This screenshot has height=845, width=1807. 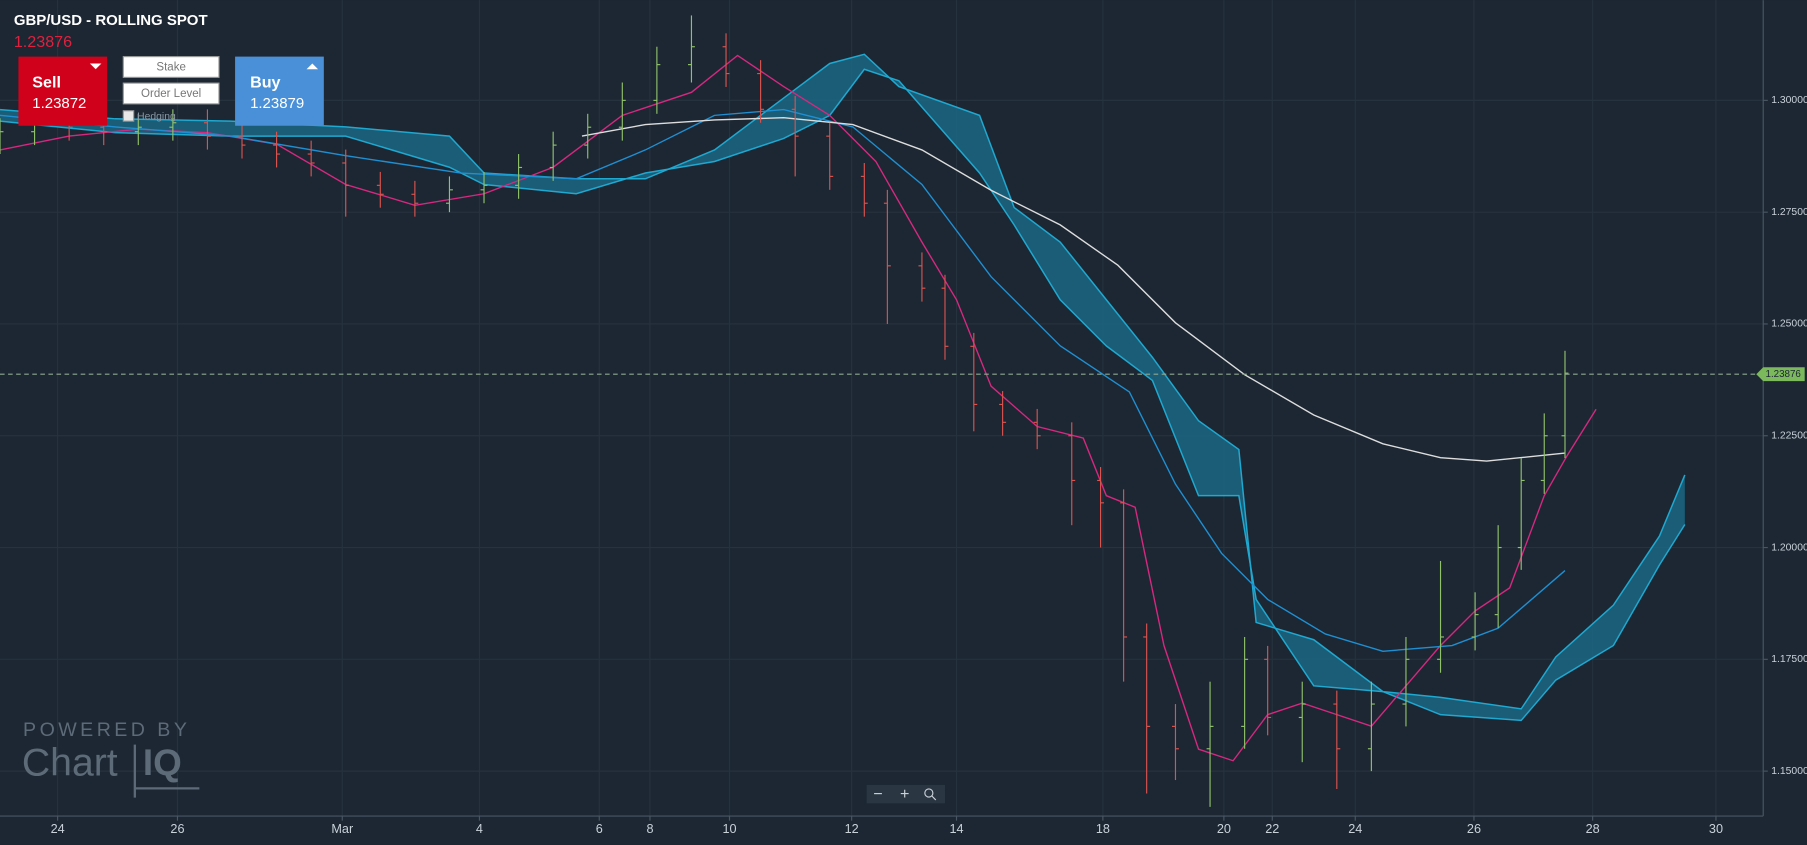 I want to click on checkbox, so click(x=128, y=116).